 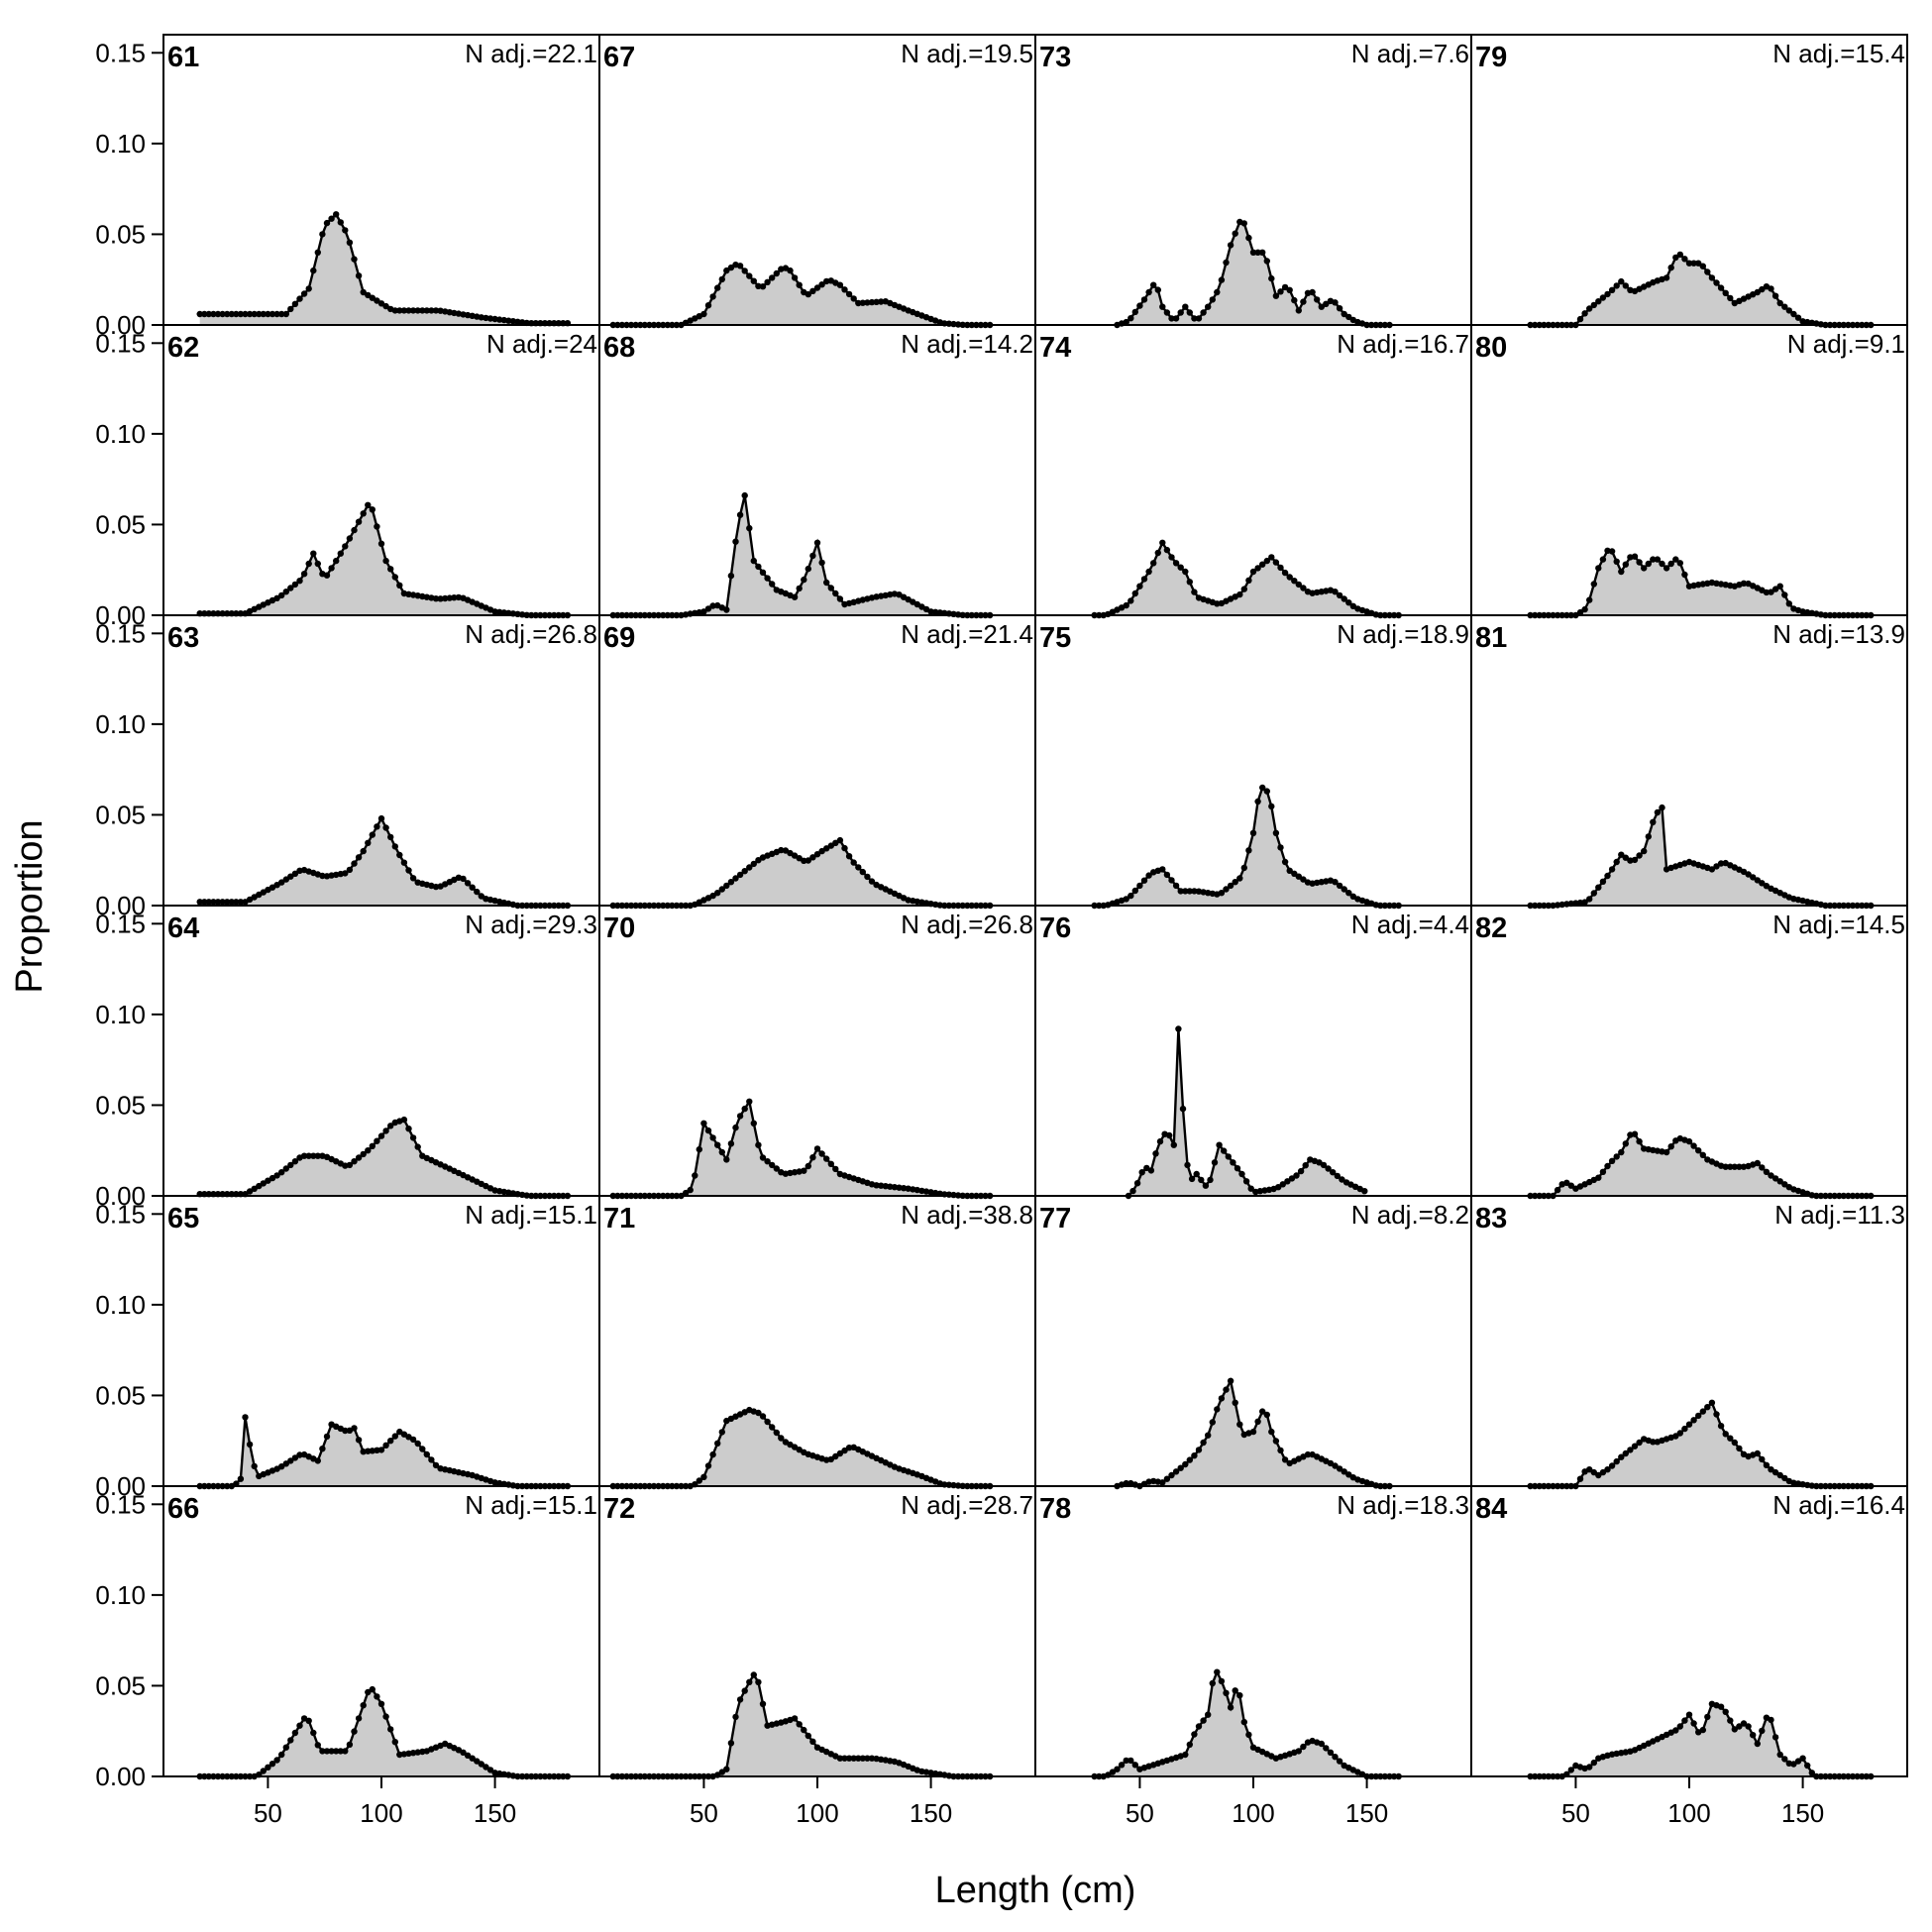 I want to click on n-adj-label: N adj.=15.1, so click(x=531, y=1505).